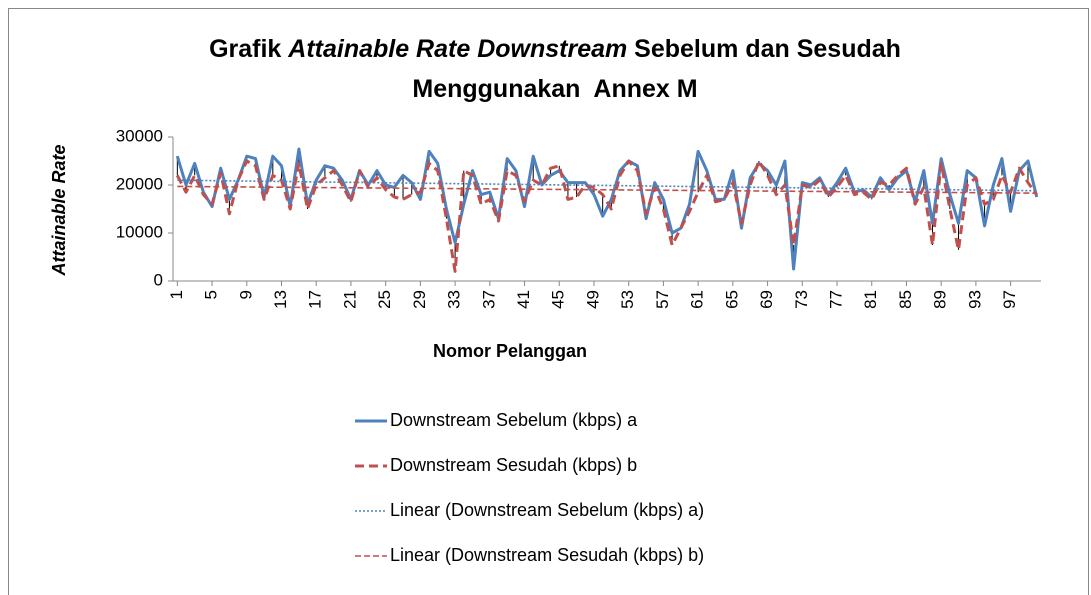 This screenshot has height=595, width=1091. Describe the element at coordinates (457, 49) in the screenshot. I see `title-part: Attainable Rate Downstream` at that location.